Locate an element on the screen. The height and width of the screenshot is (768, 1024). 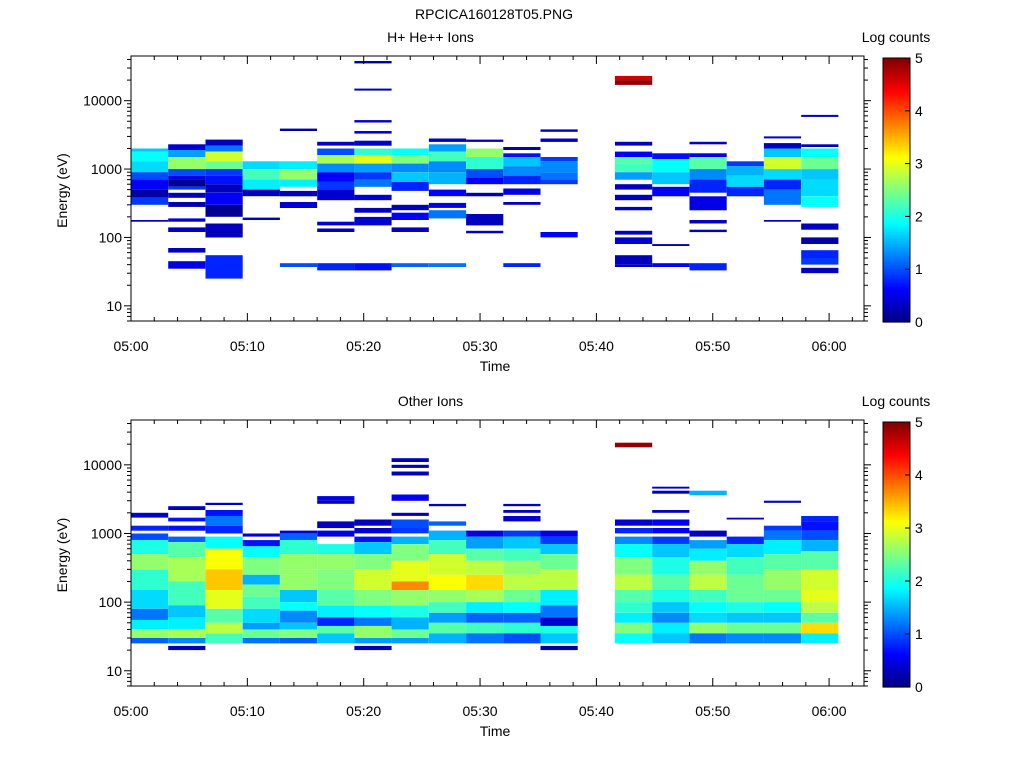
colorbar: 0 1 2 3 4 5 Log counts is located at coordinates (896, 179).